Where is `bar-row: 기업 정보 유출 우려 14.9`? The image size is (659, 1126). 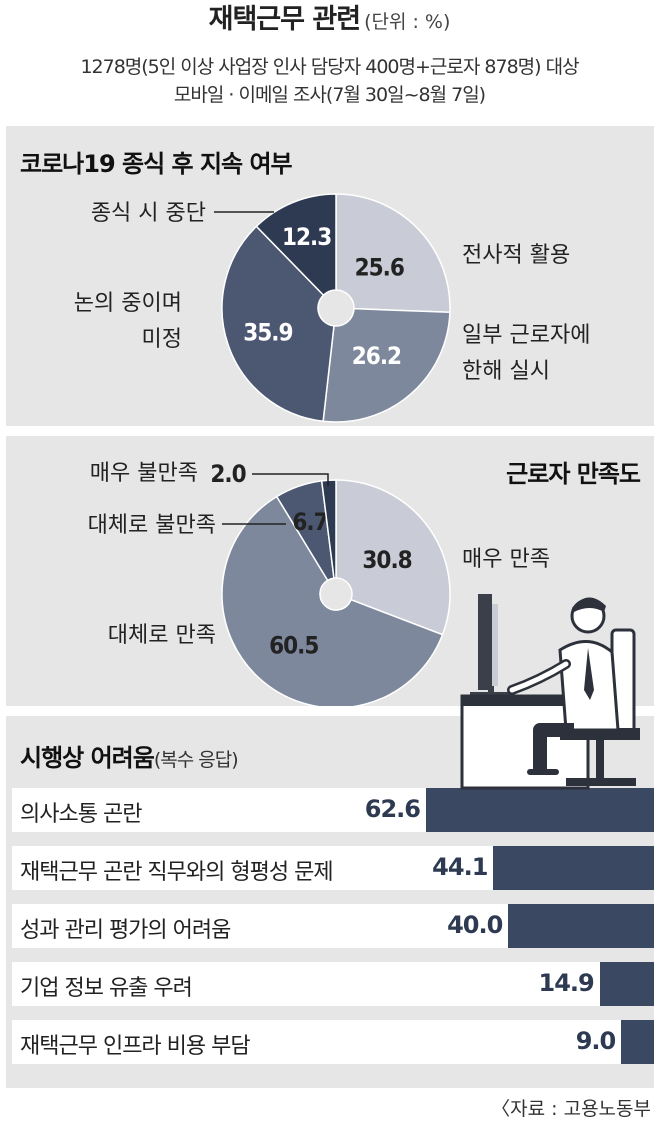
bar-row: 기업 정보 유출 우려 14.9 is located at coordinates (333, 984).